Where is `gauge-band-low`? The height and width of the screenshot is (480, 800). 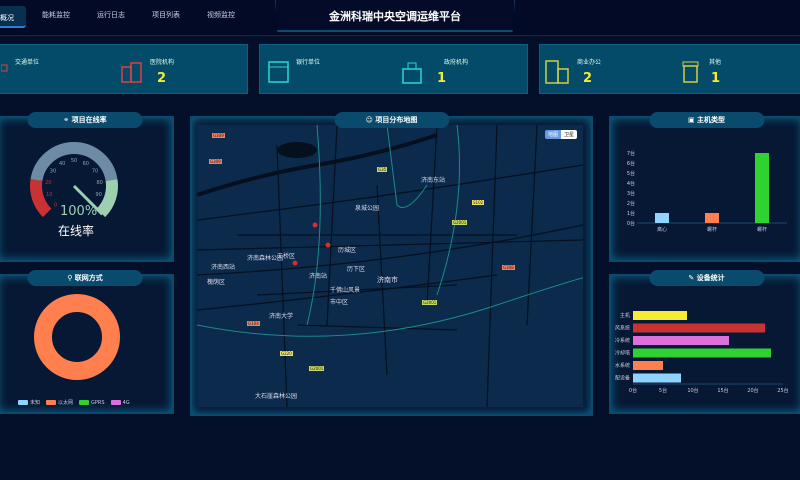
gauge-band-low is located at coordinates (41, 198).